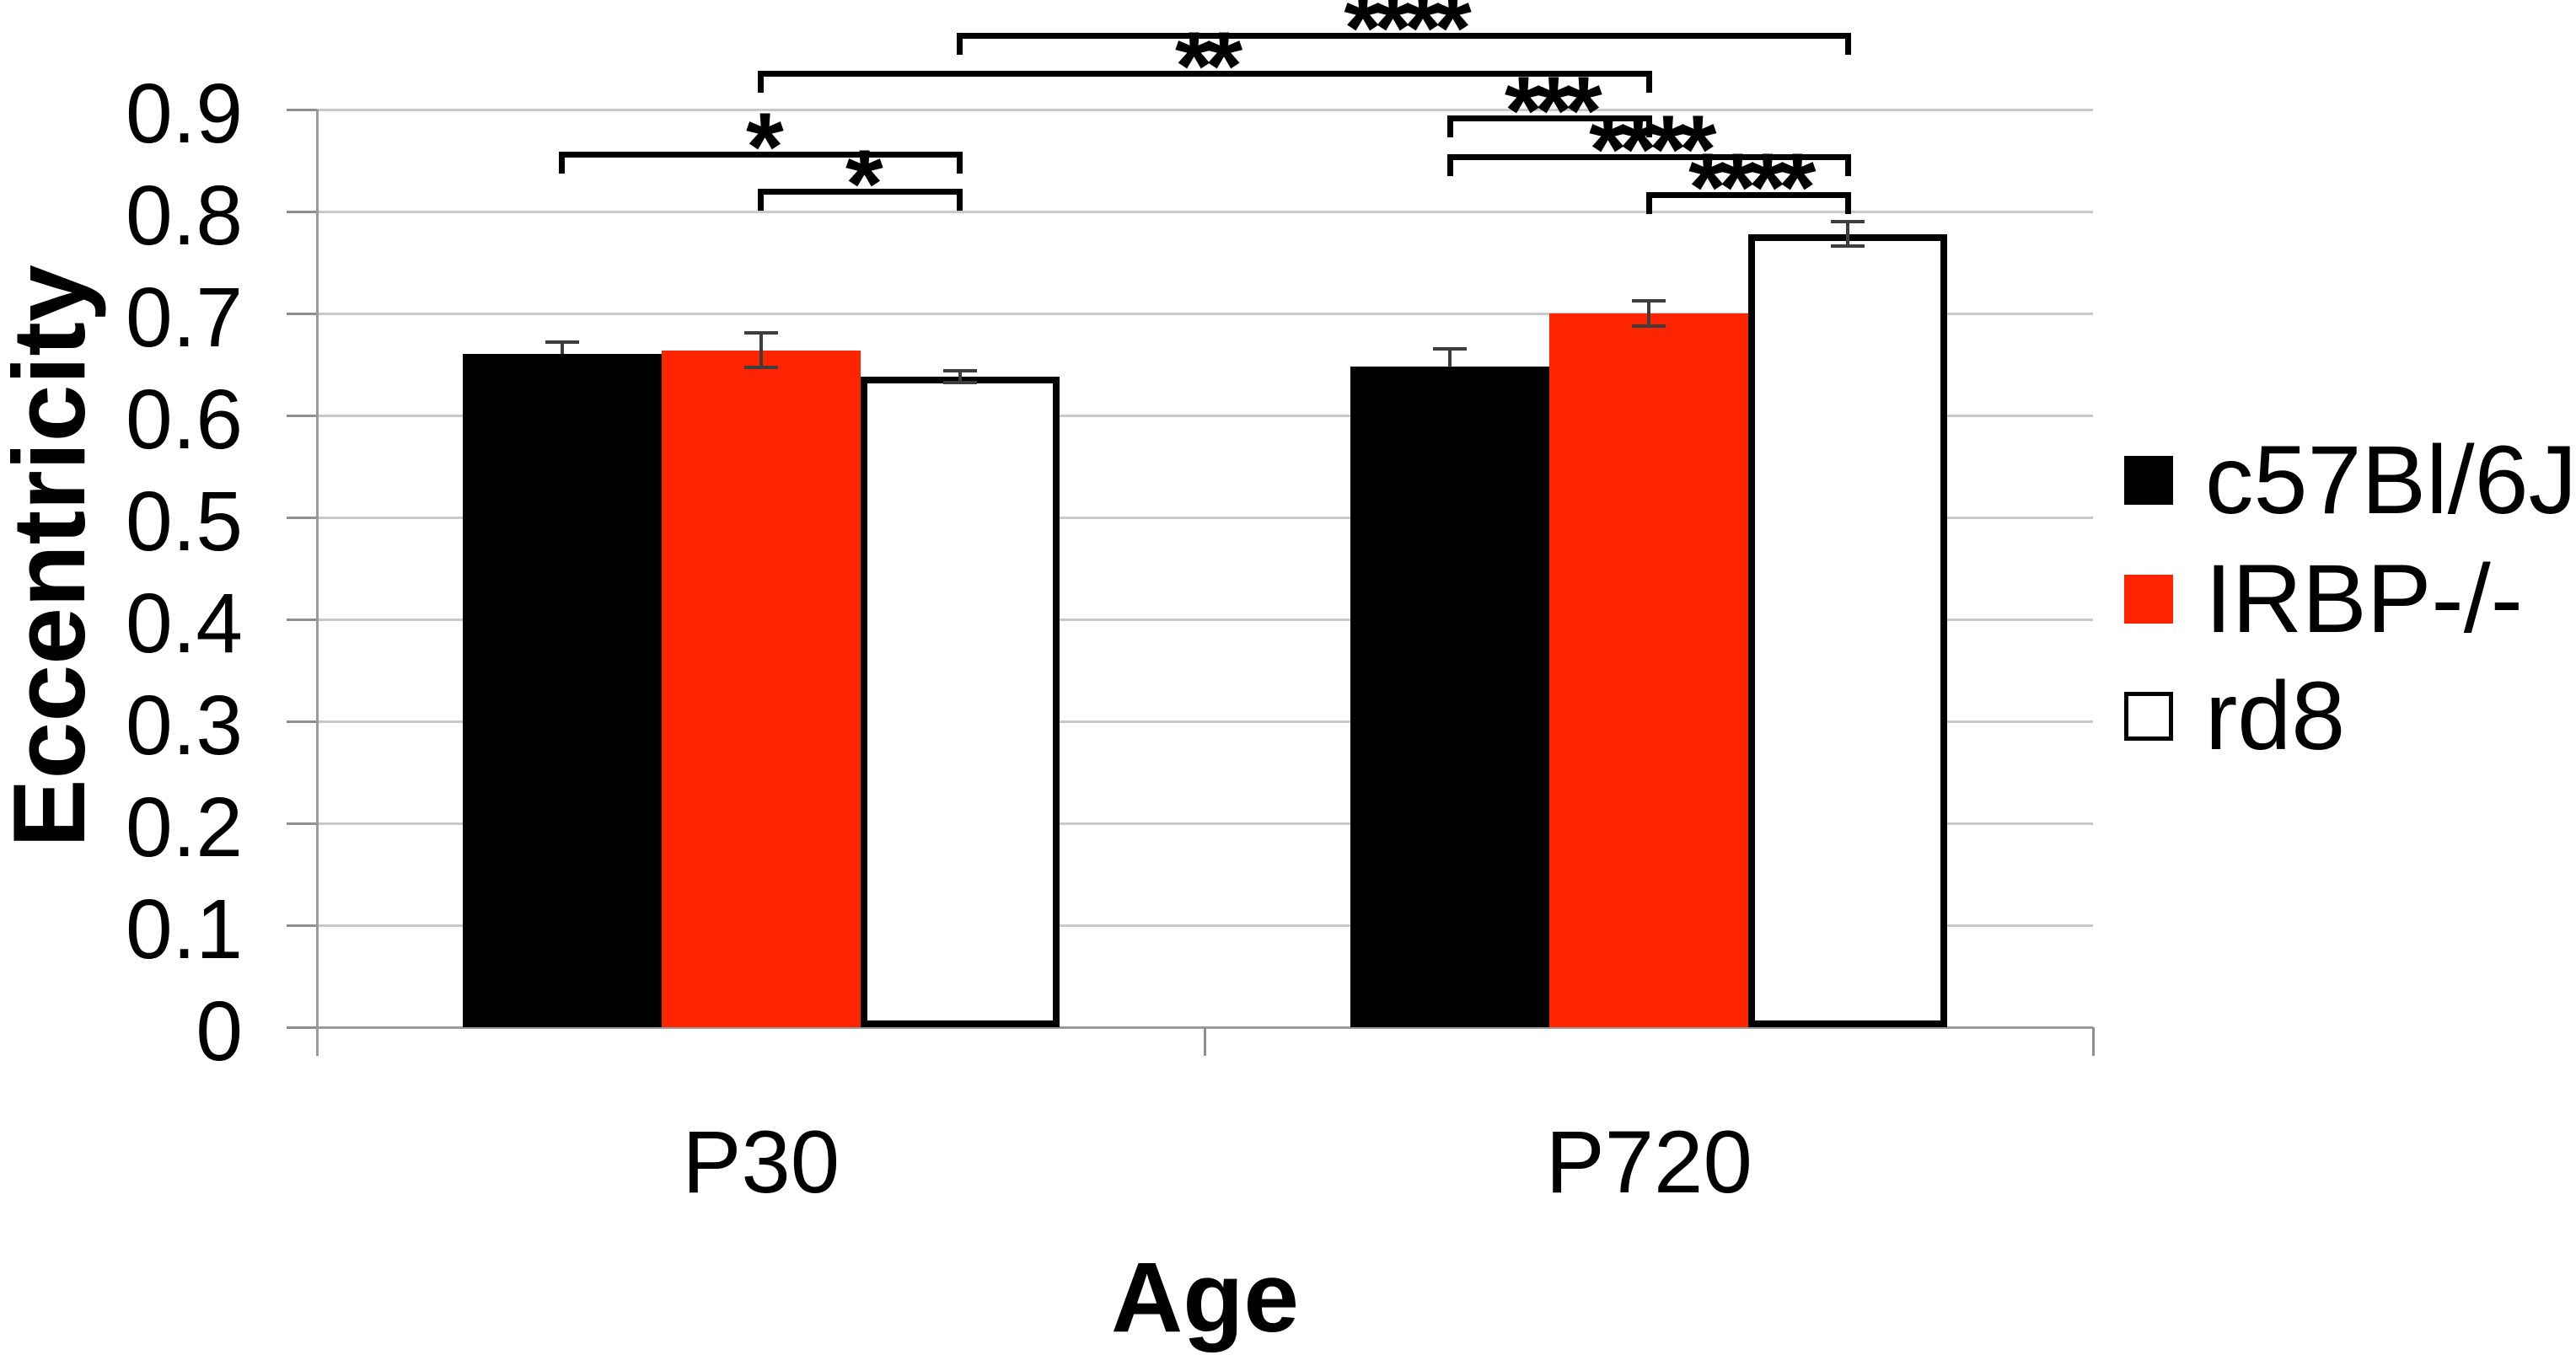  I want to click on sig-bracket-p720-c57bl-6j-vs-p720-irbp-stars: ***, so click(1553, 111).